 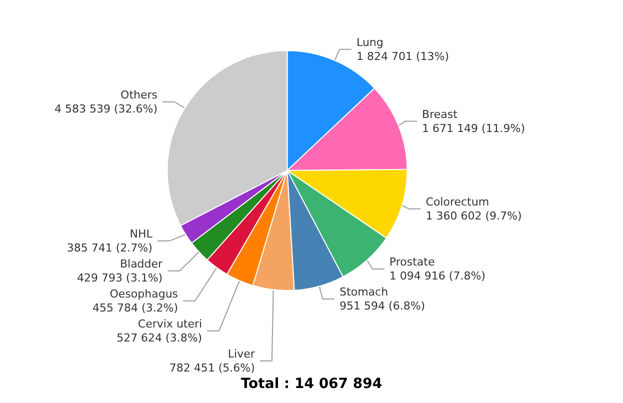 I want to click on data-label: 1 094 916 (7.8%), so click(x=437, y=276).